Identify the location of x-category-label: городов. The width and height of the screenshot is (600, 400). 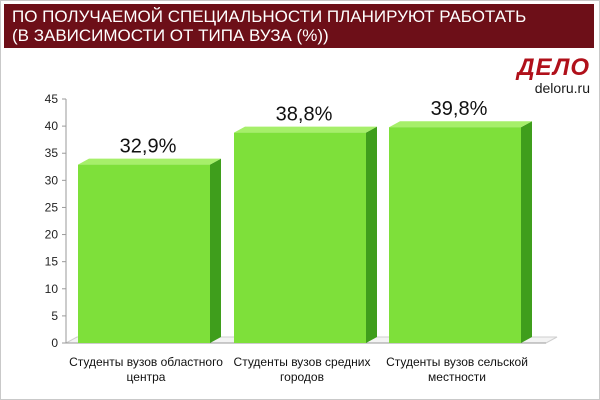
(302, 377).